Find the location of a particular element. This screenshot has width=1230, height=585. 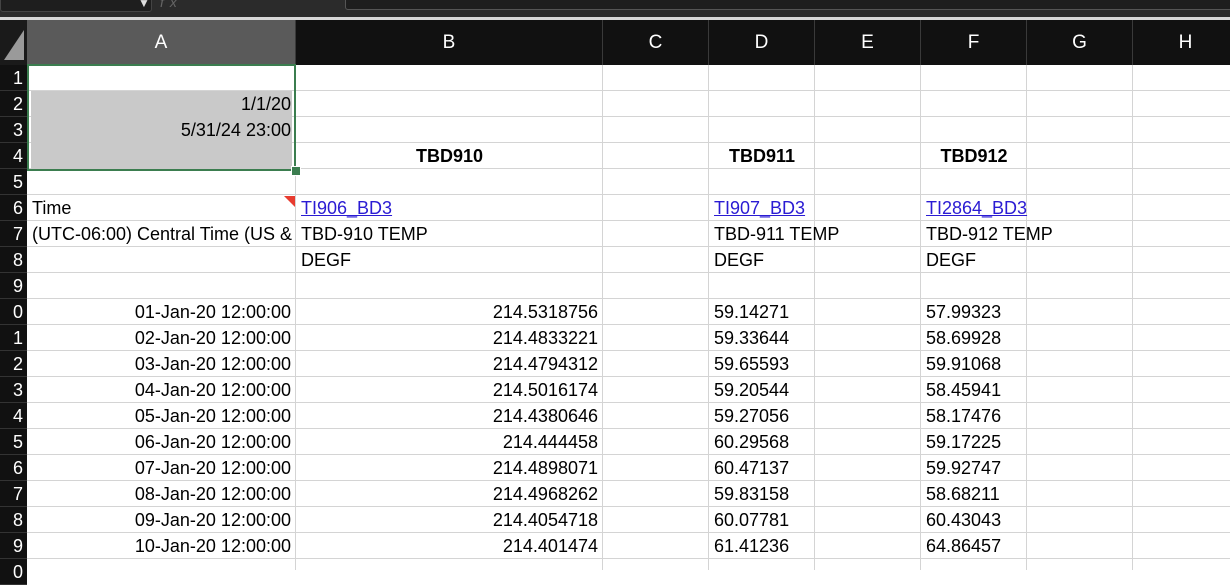

cell-d6-link: TI907_BD3 is located at coordinates (760, 208).